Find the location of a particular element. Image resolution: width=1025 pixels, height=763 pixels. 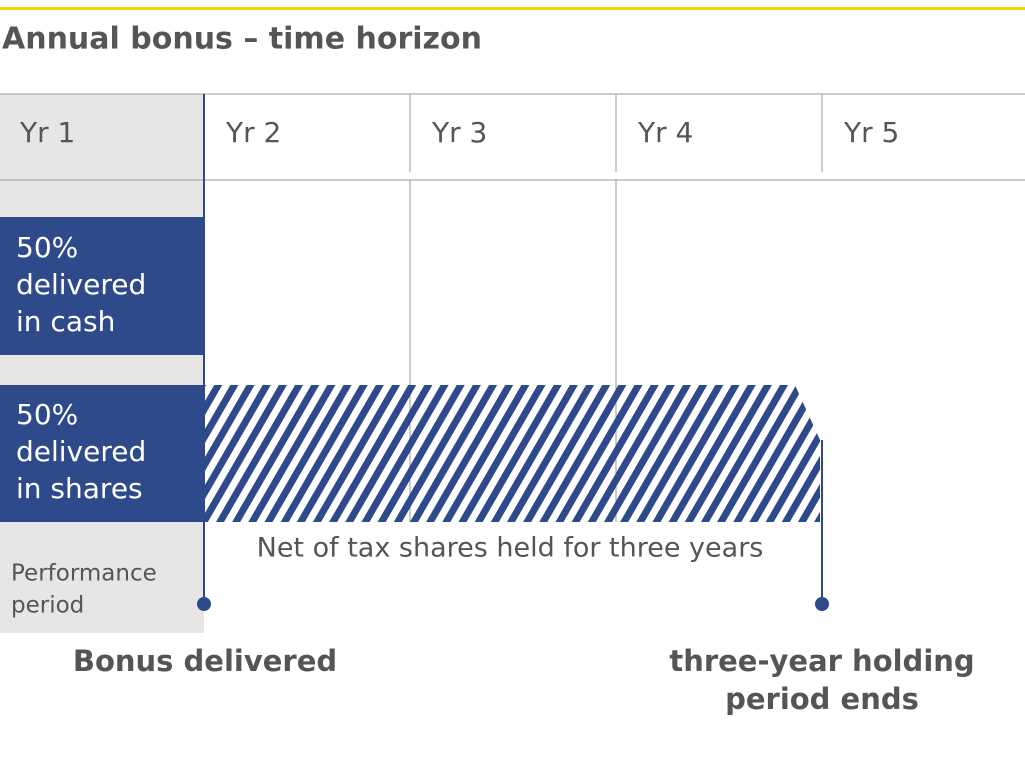

performance-text: period is located at coordinates (47, 606).